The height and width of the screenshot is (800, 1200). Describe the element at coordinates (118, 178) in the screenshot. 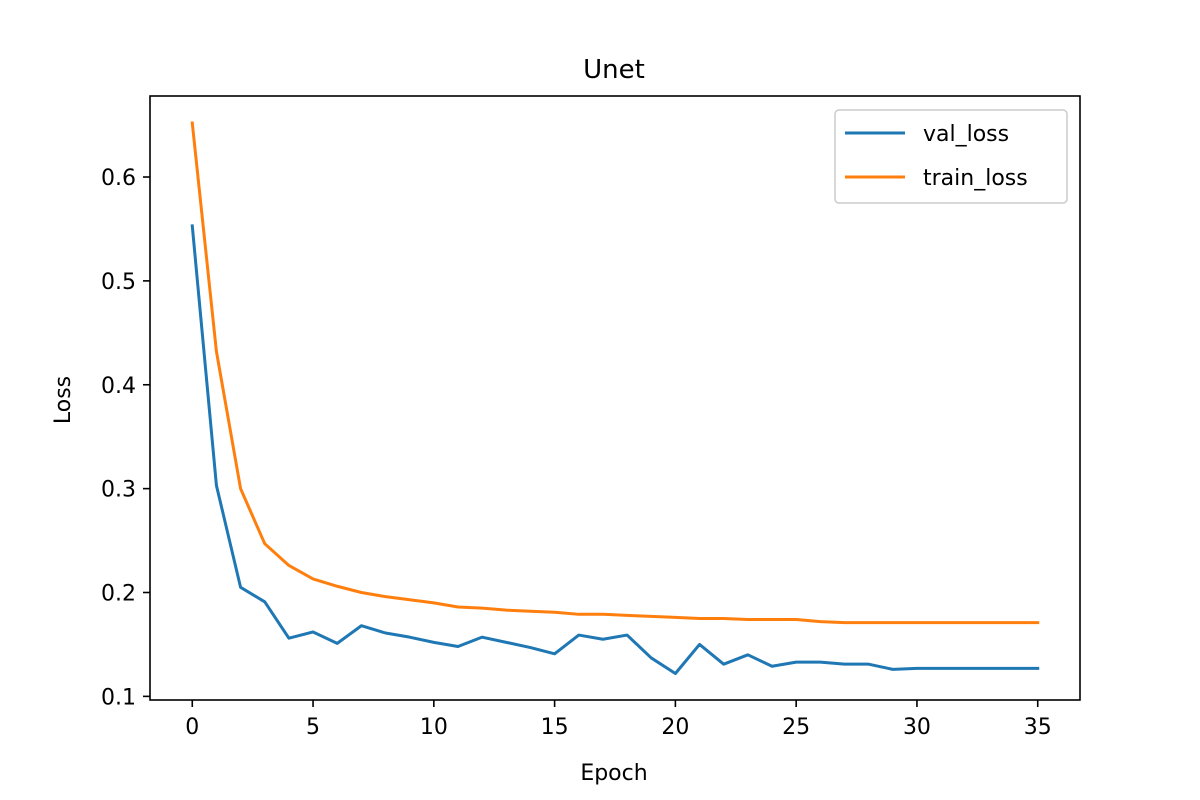

I see `y-tick-label: 0.6` at that location.